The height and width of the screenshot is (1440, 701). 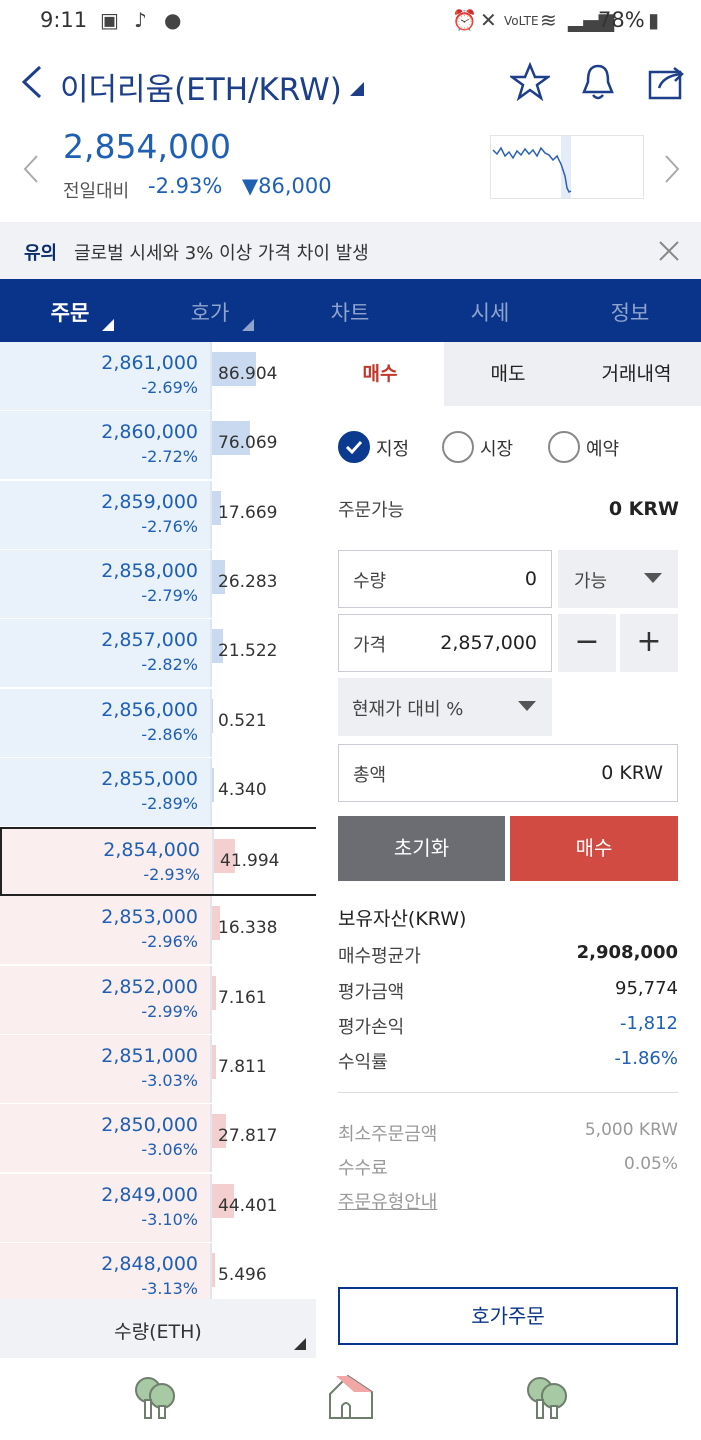 What do you see at coordinates (242, 998) in the screenshot?
I see `orderbook-qty: 7.161` at bounding box center [242, 998].